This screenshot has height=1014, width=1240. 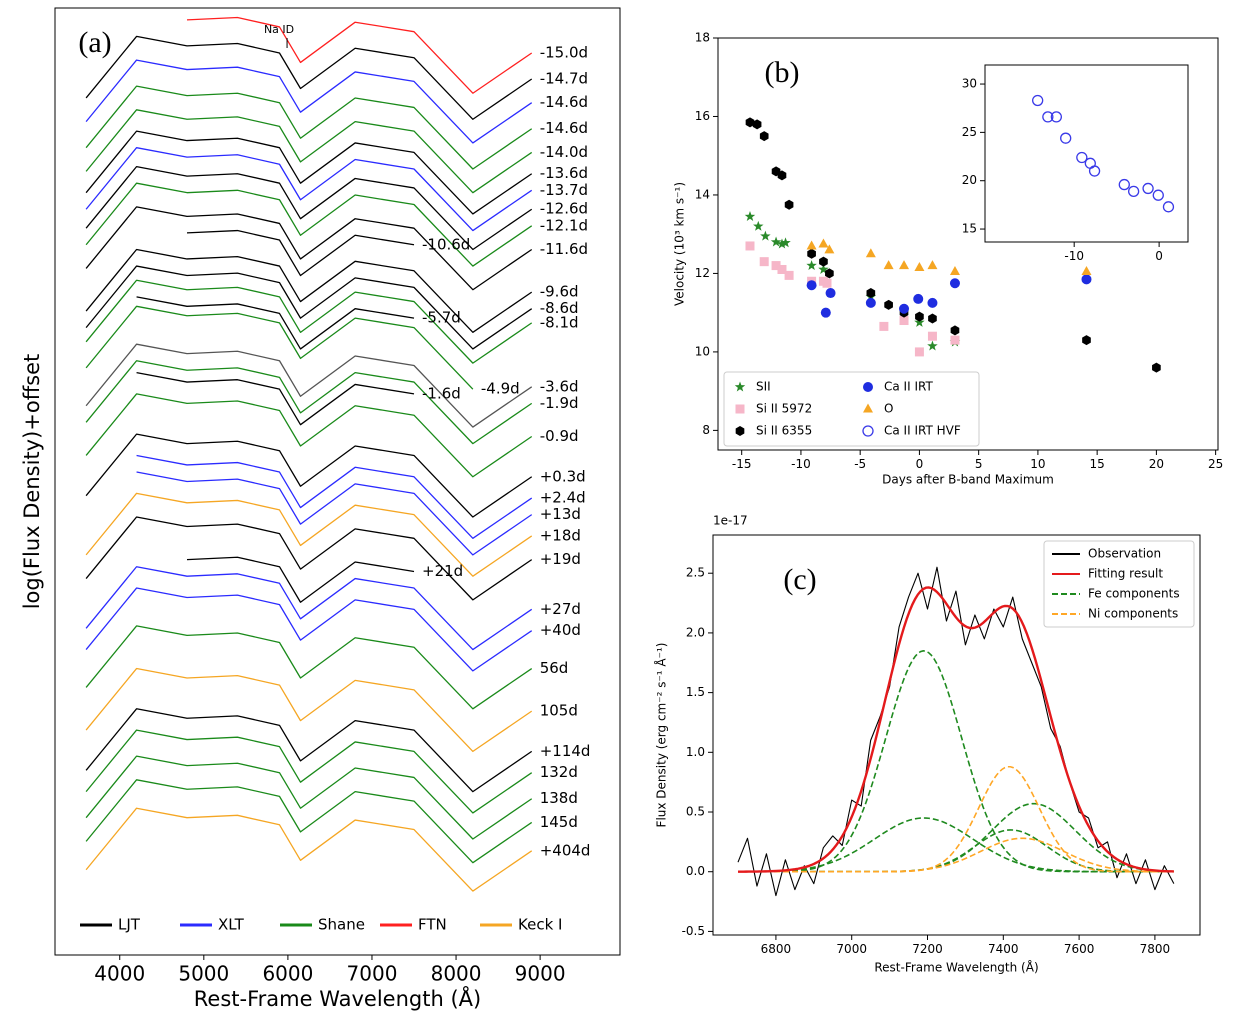 I want to click on x-tick-label: 4000, so click(x=119, y=974).